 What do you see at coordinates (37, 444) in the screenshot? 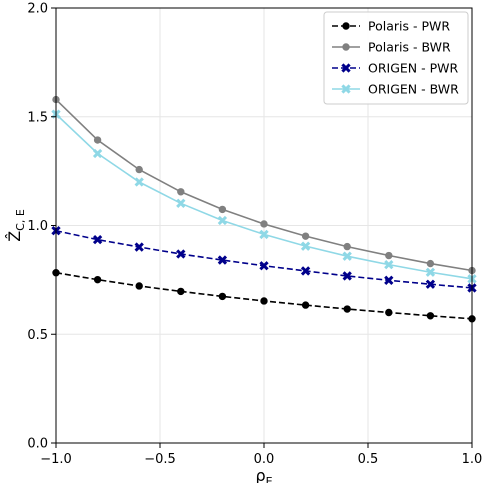
I see `y-tick-label: 0.0` at bounding box center [37, 444].